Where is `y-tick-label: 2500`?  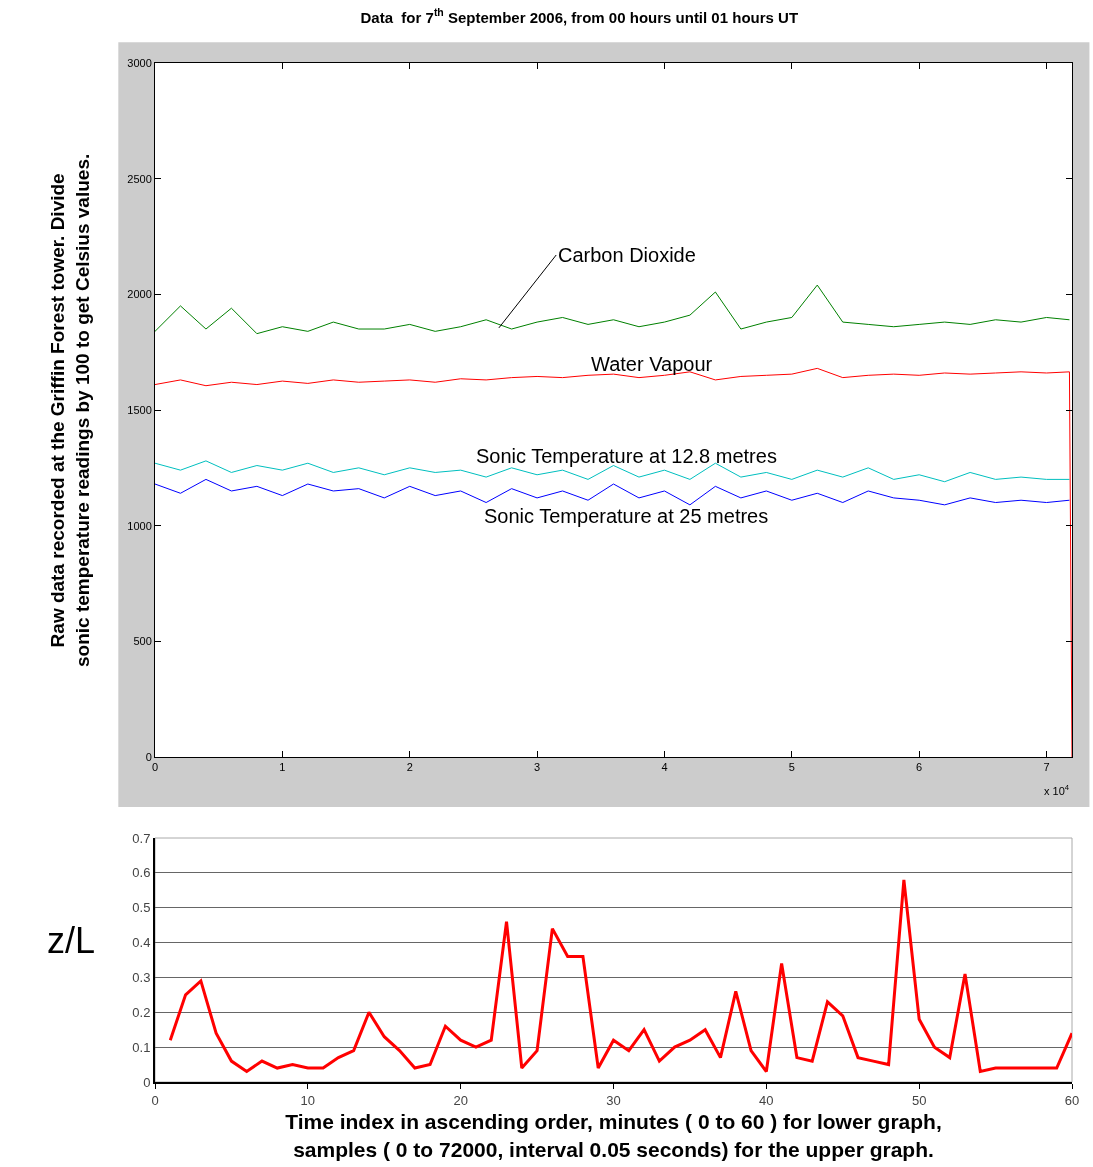 y-tick-label: 2500 is located at coordinates (139, 178).